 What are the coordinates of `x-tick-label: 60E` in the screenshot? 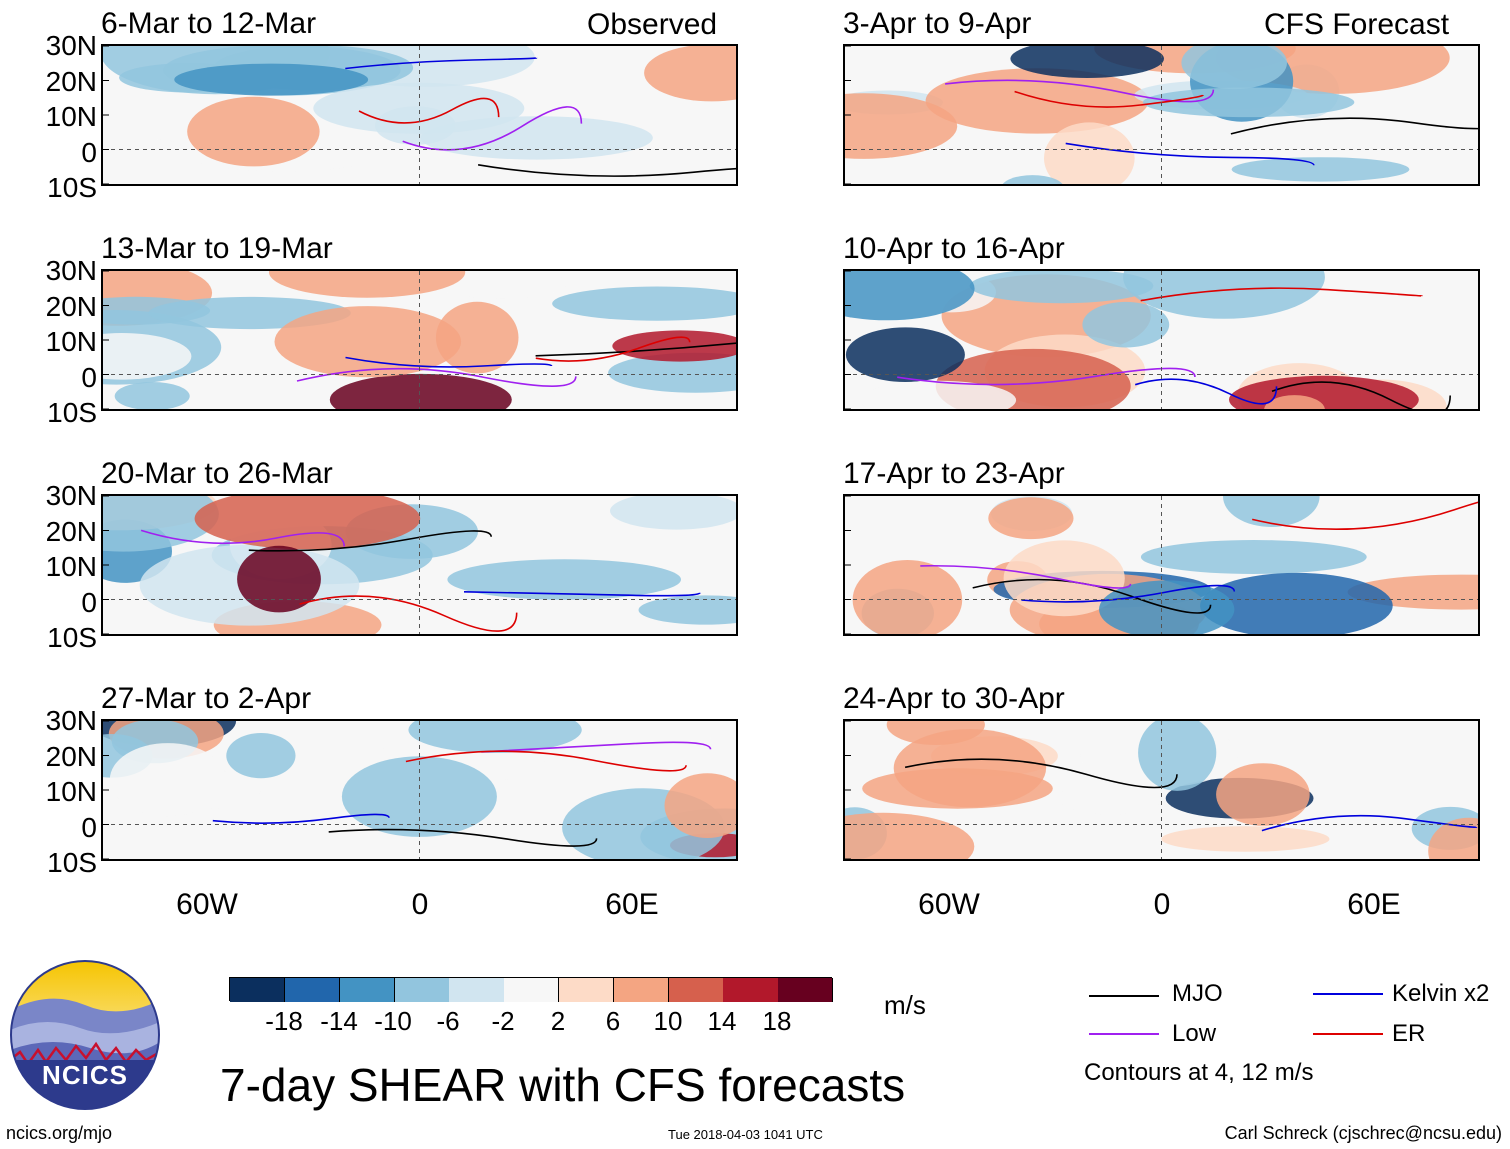 It's located at (1374, 904).